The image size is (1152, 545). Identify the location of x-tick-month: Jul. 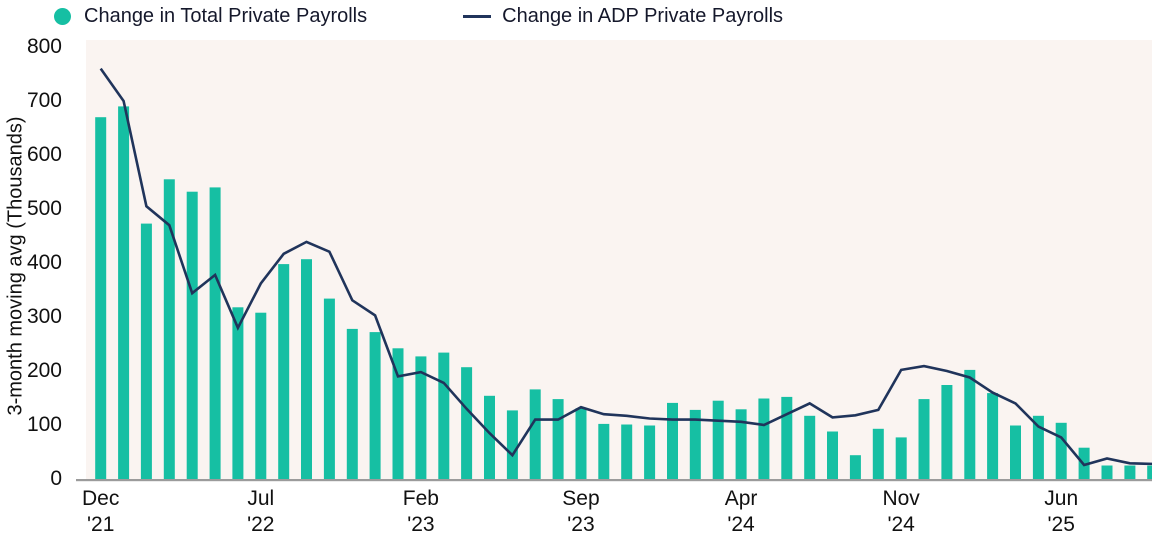
(261, 498).